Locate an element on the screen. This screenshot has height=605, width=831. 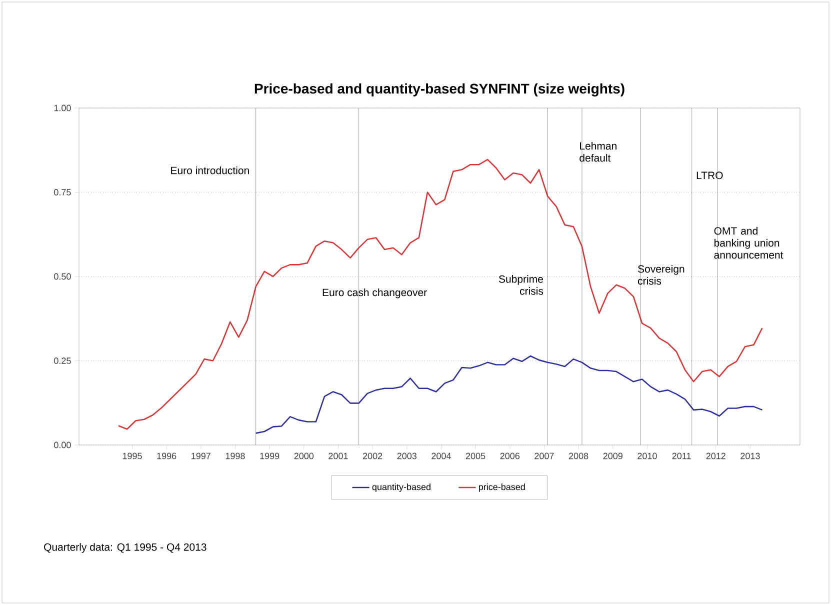
legend-label: price-based is located at coordinates (501, 488).